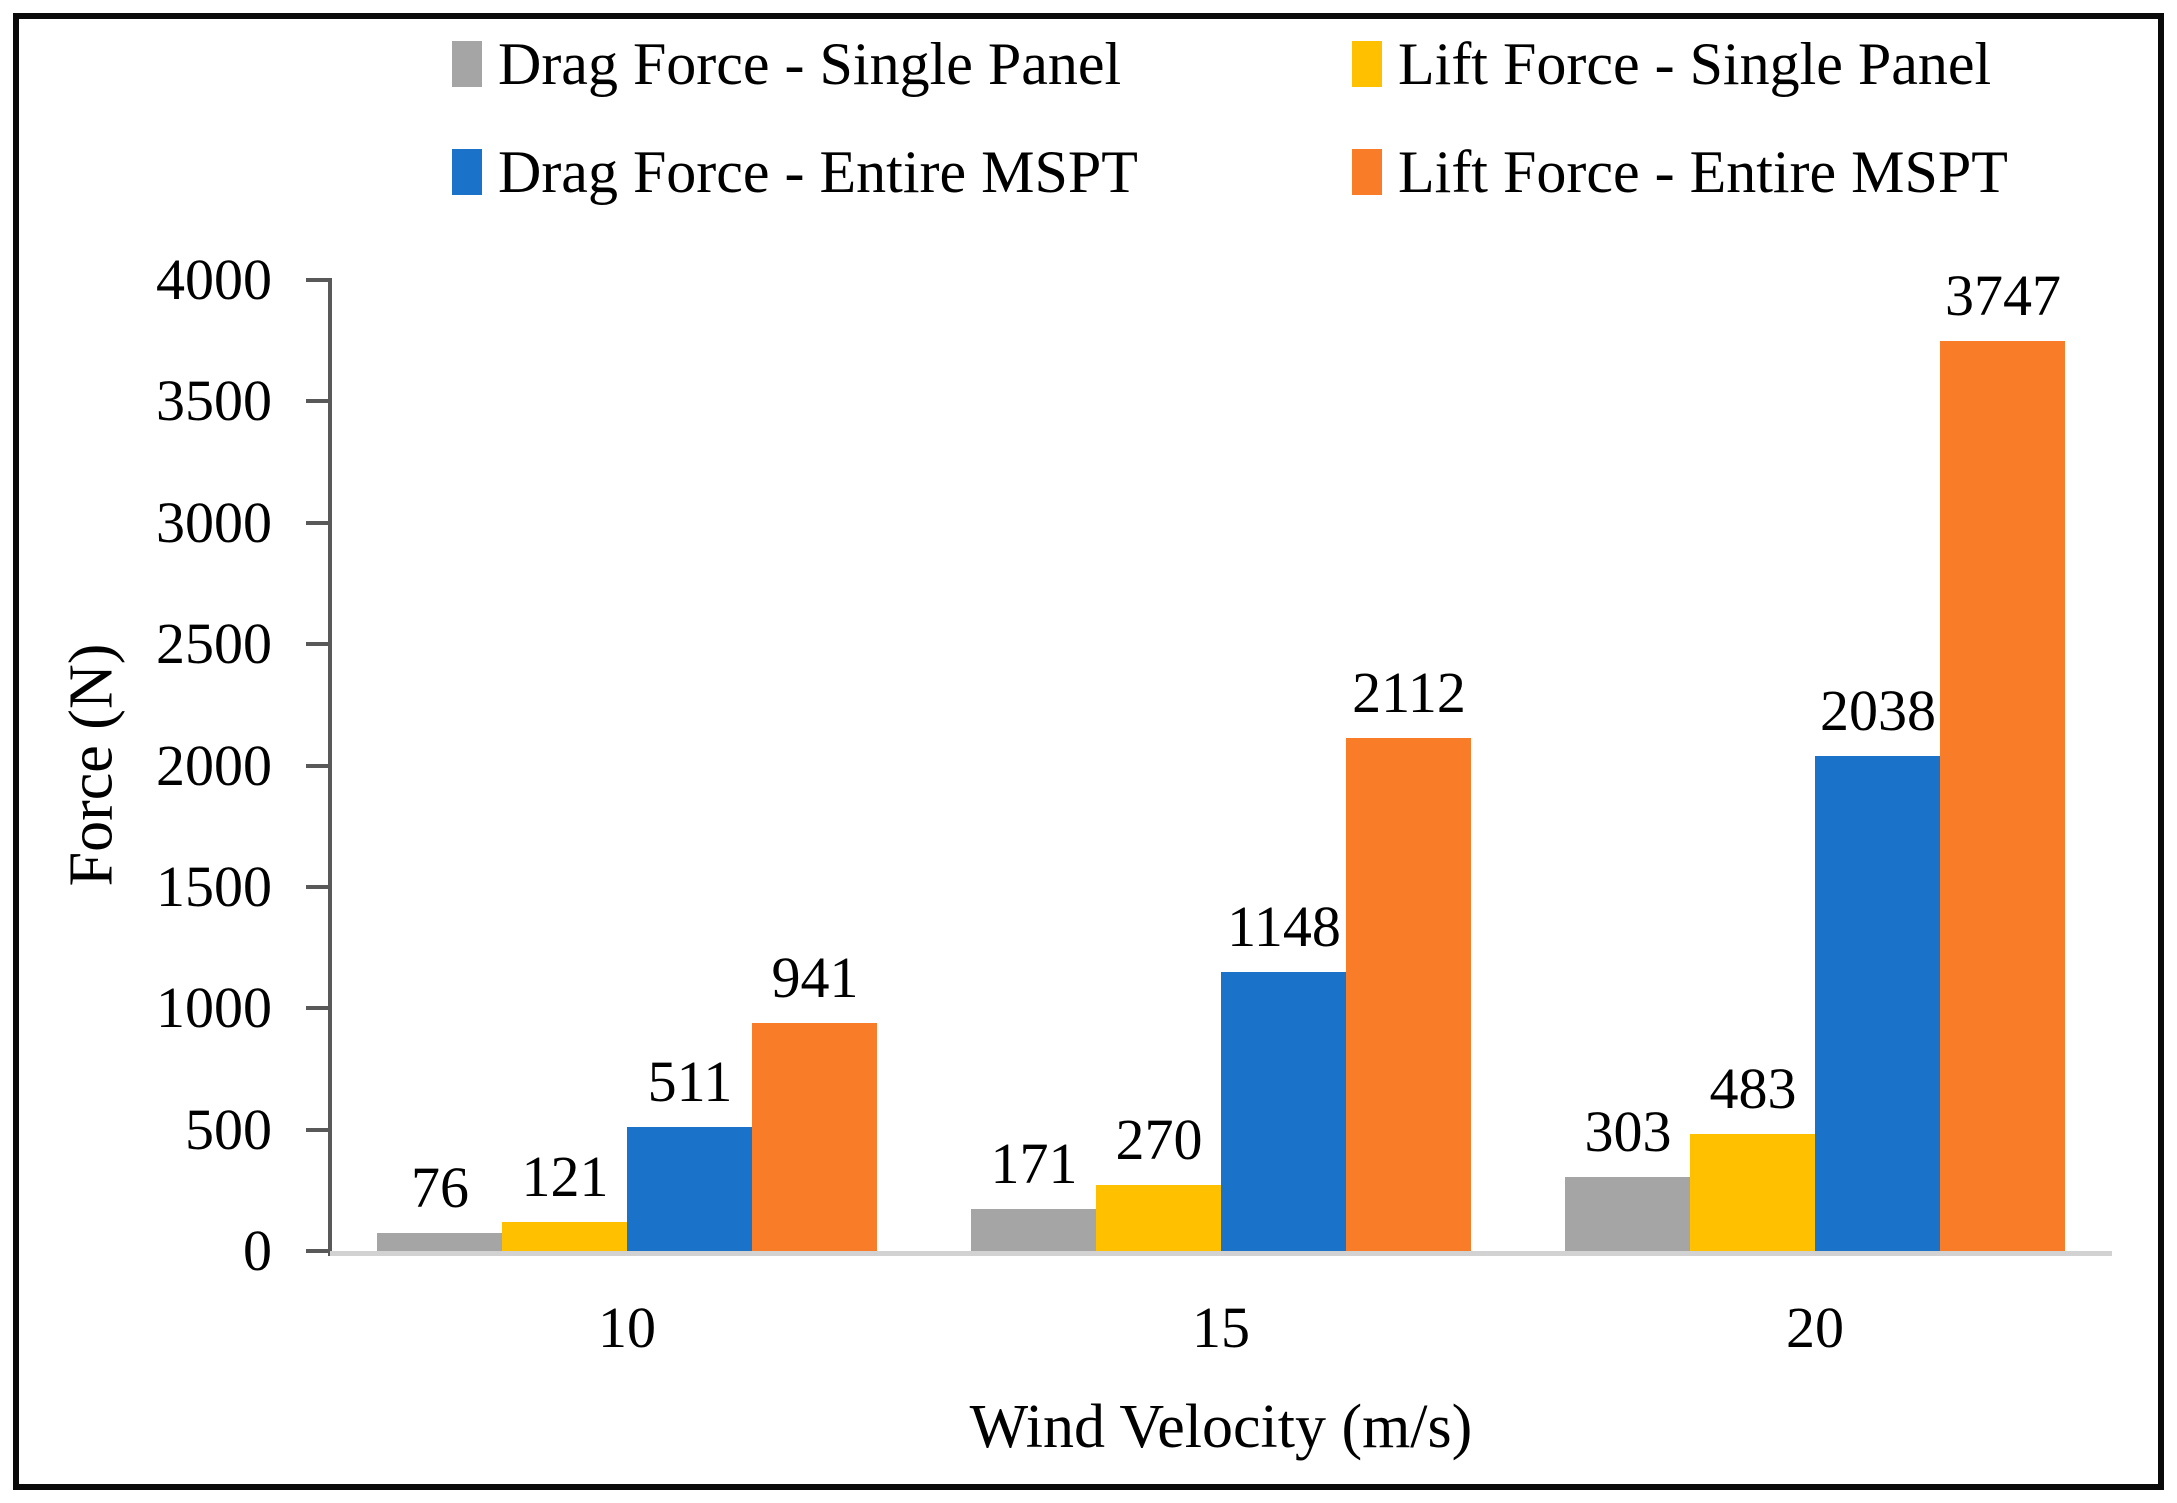 The image size is (2177, 1503). I want to click on legend-item: Lift Force - Entire MSPT, so click(1680, 172).